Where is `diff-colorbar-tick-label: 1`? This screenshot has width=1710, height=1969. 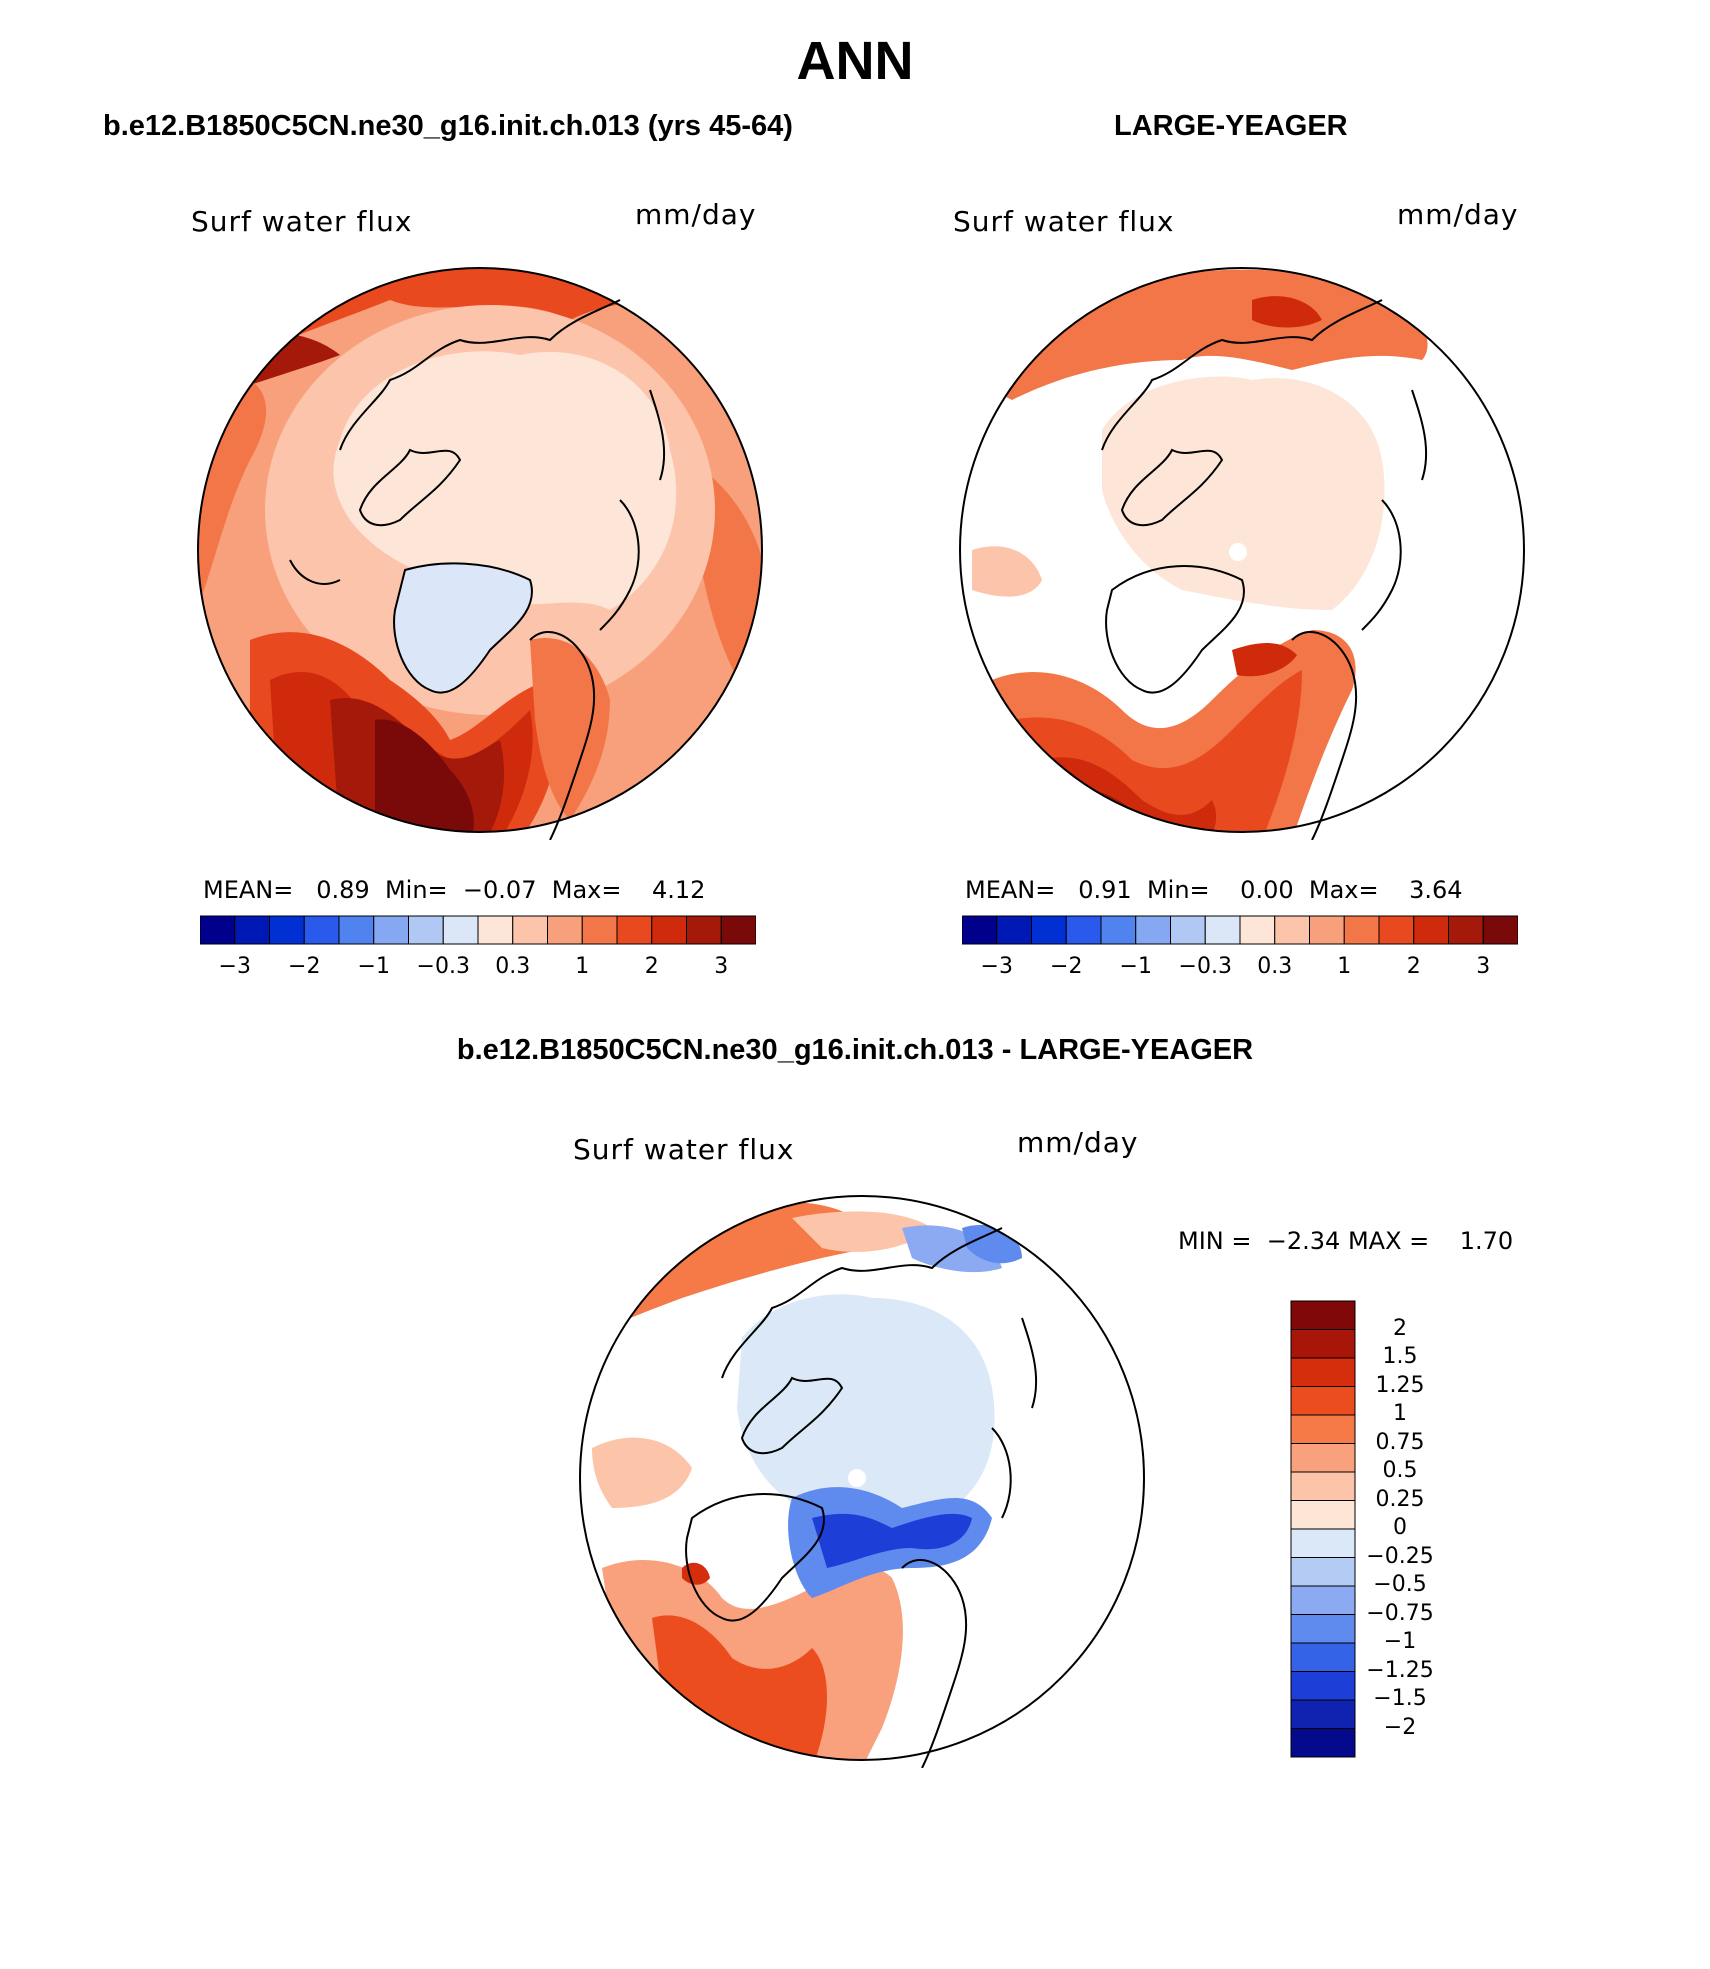
diff-colorbar-tick-label: 1 is located at coordinates (1400, 1413).